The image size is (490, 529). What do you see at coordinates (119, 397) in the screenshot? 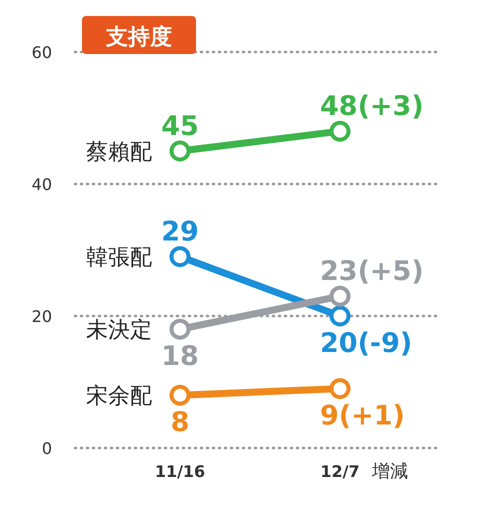
I see `series-label: 宋余配` at bounding box center [119, 397].